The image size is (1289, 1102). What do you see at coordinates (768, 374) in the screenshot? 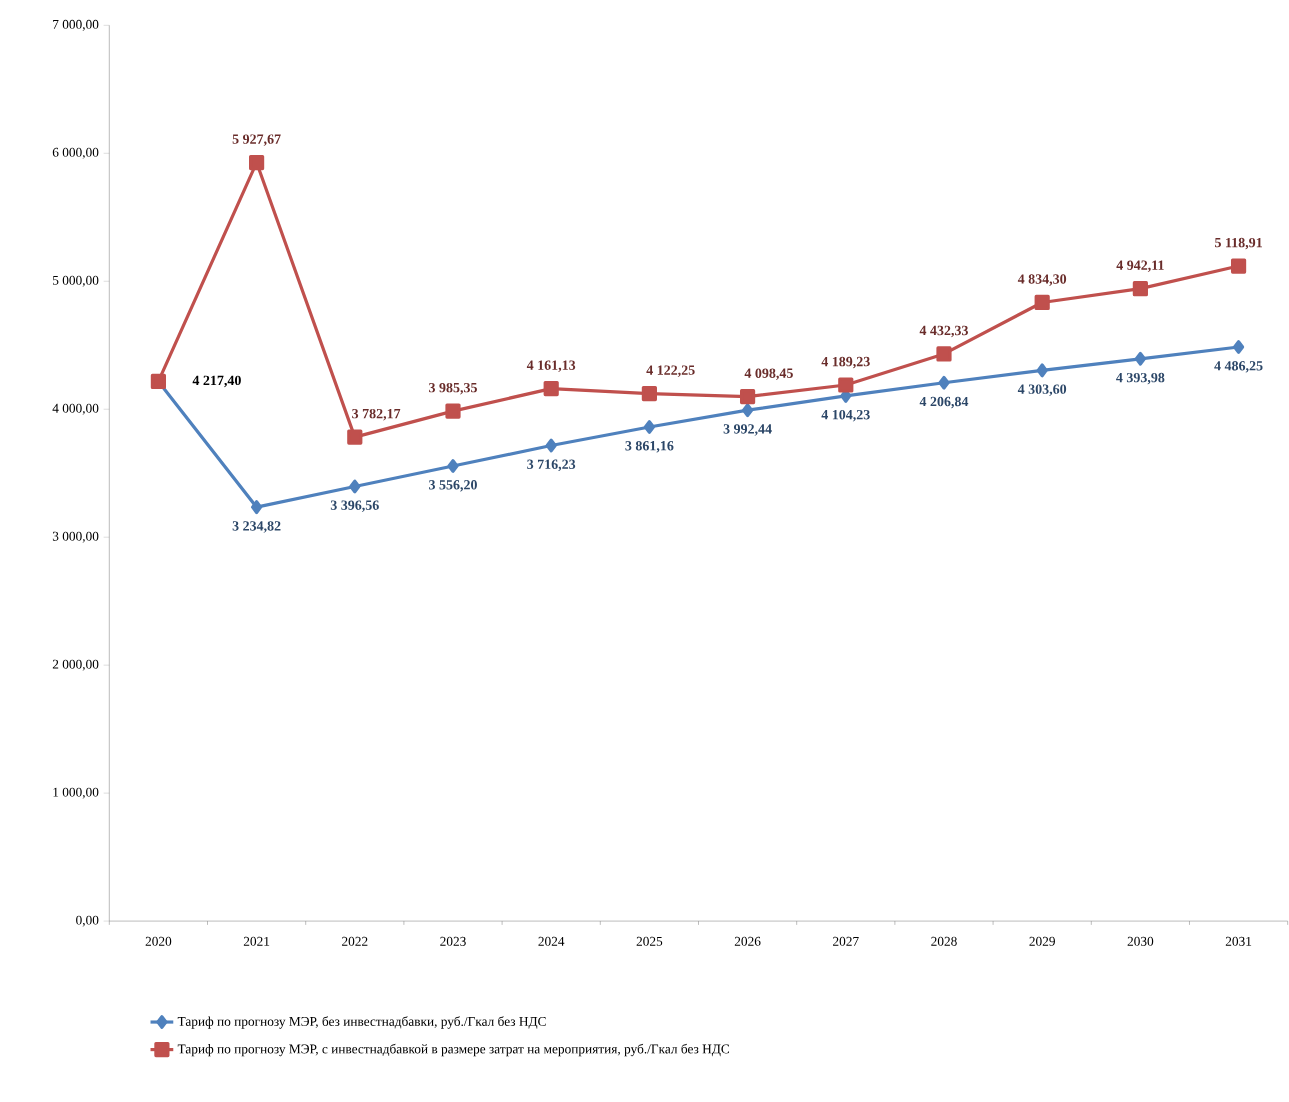
I see `data-label: 4 098,45` at bounding box center [768, 374].